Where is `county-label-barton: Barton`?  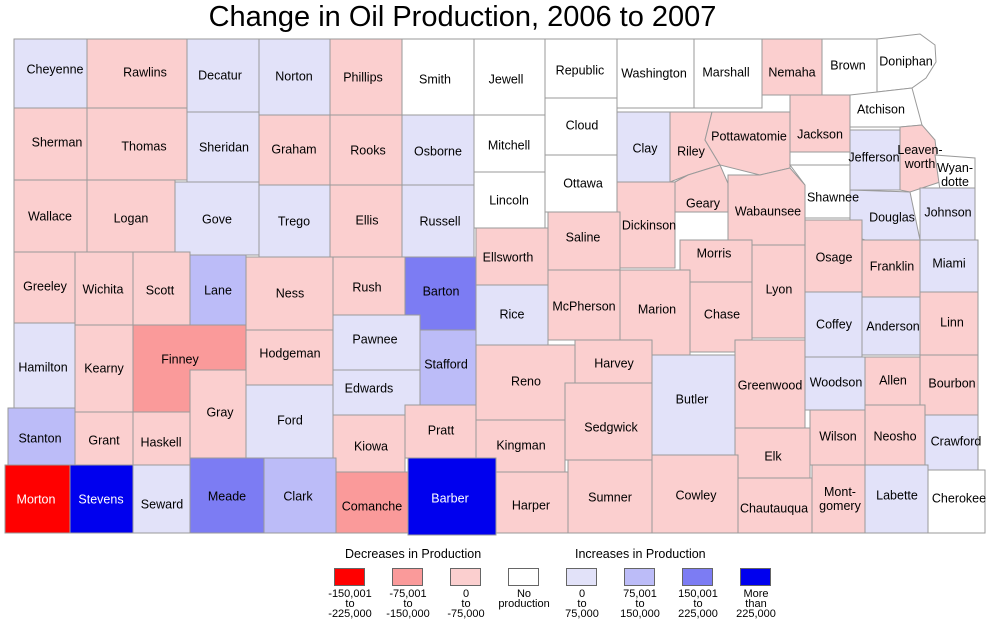 county-label-barton: Barton is located at coordinates (441, 291).